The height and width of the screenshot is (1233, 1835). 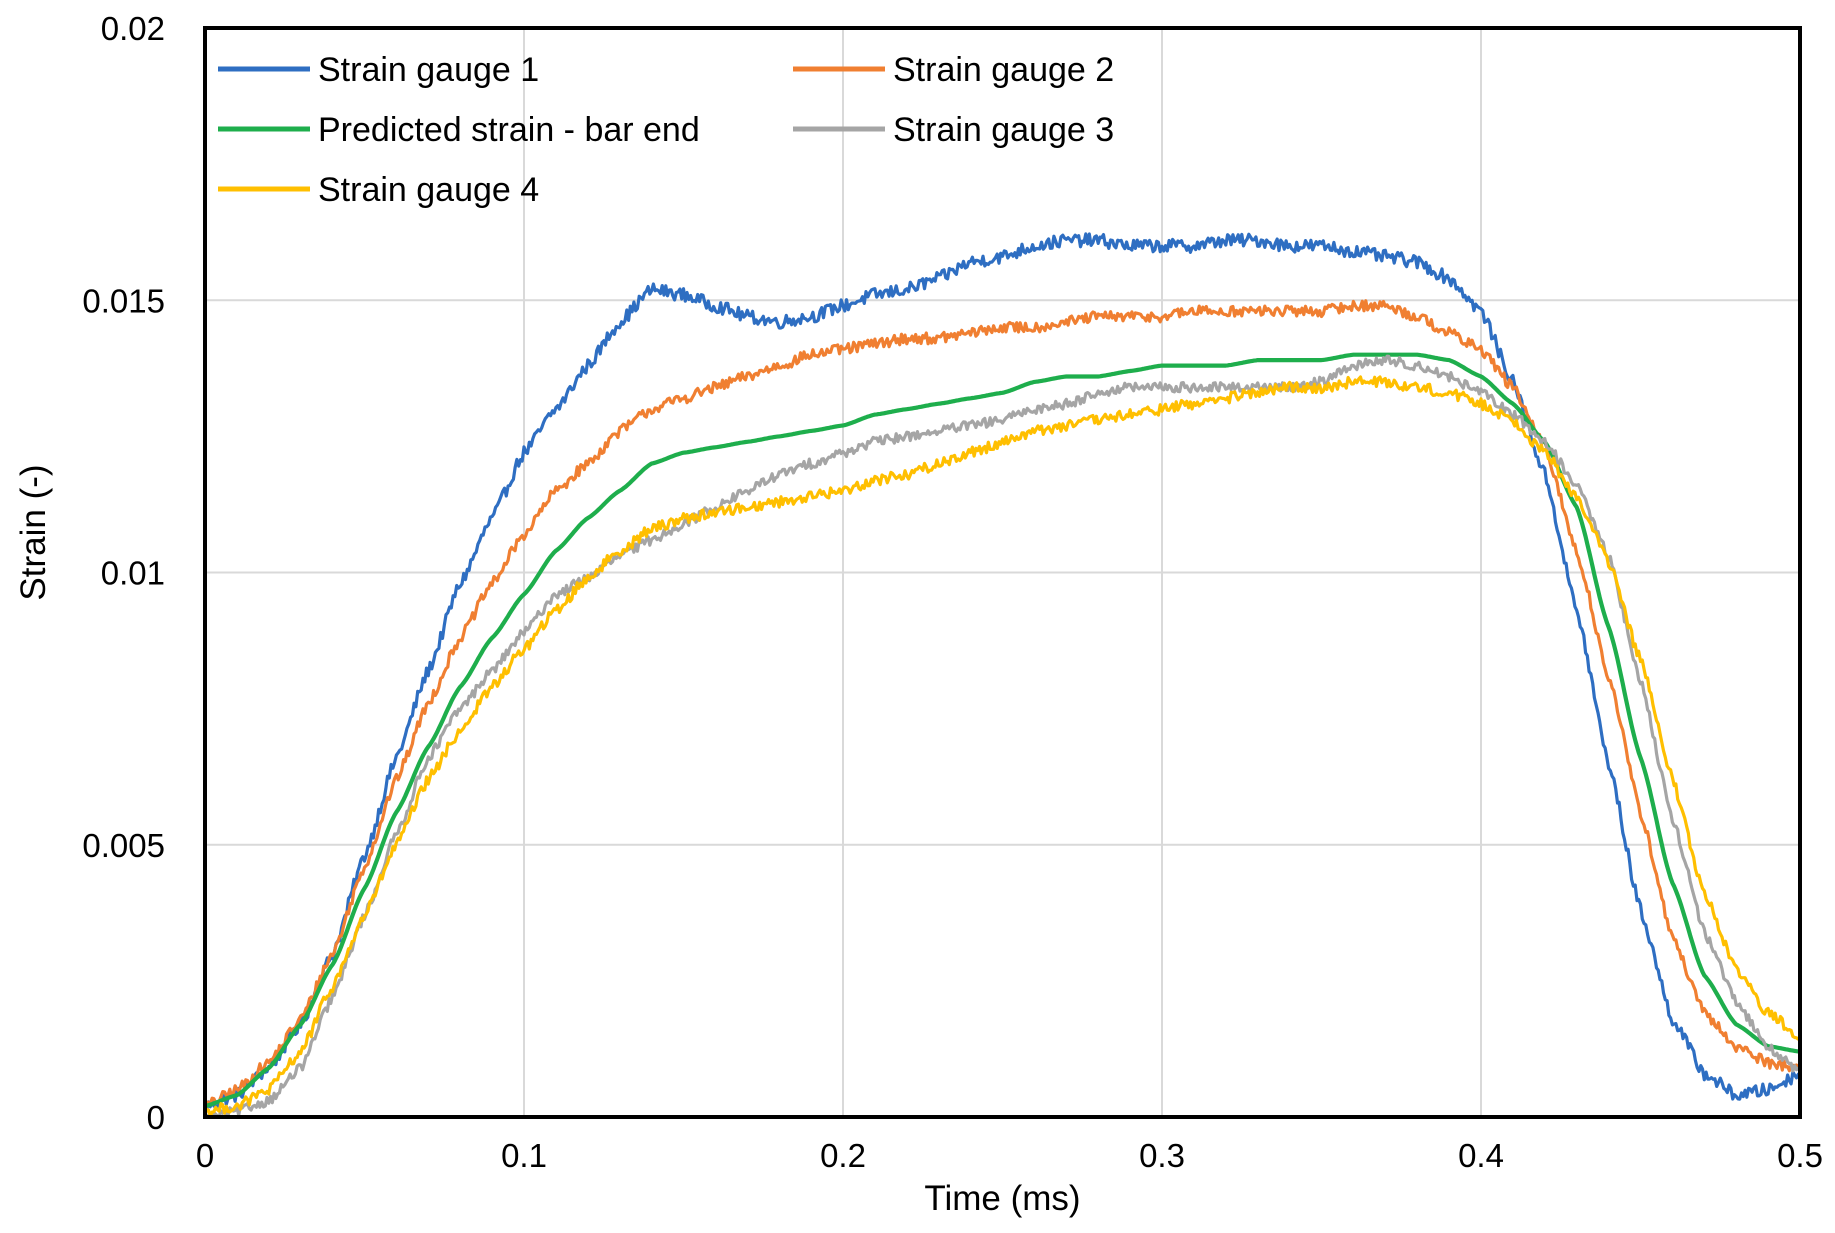 I want to click on y-tick-label: 0.005, so click(x=123, y=845).